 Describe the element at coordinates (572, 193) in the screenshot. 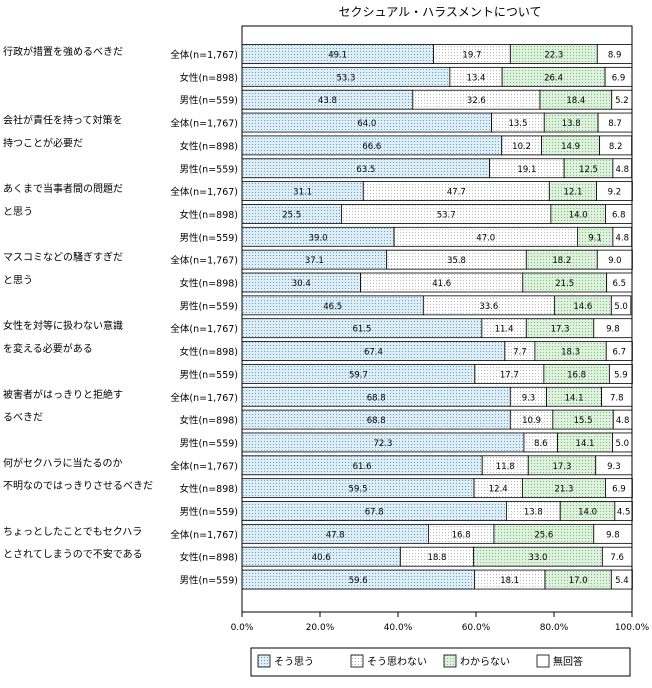

I see `data-label: 12.1` at that location.